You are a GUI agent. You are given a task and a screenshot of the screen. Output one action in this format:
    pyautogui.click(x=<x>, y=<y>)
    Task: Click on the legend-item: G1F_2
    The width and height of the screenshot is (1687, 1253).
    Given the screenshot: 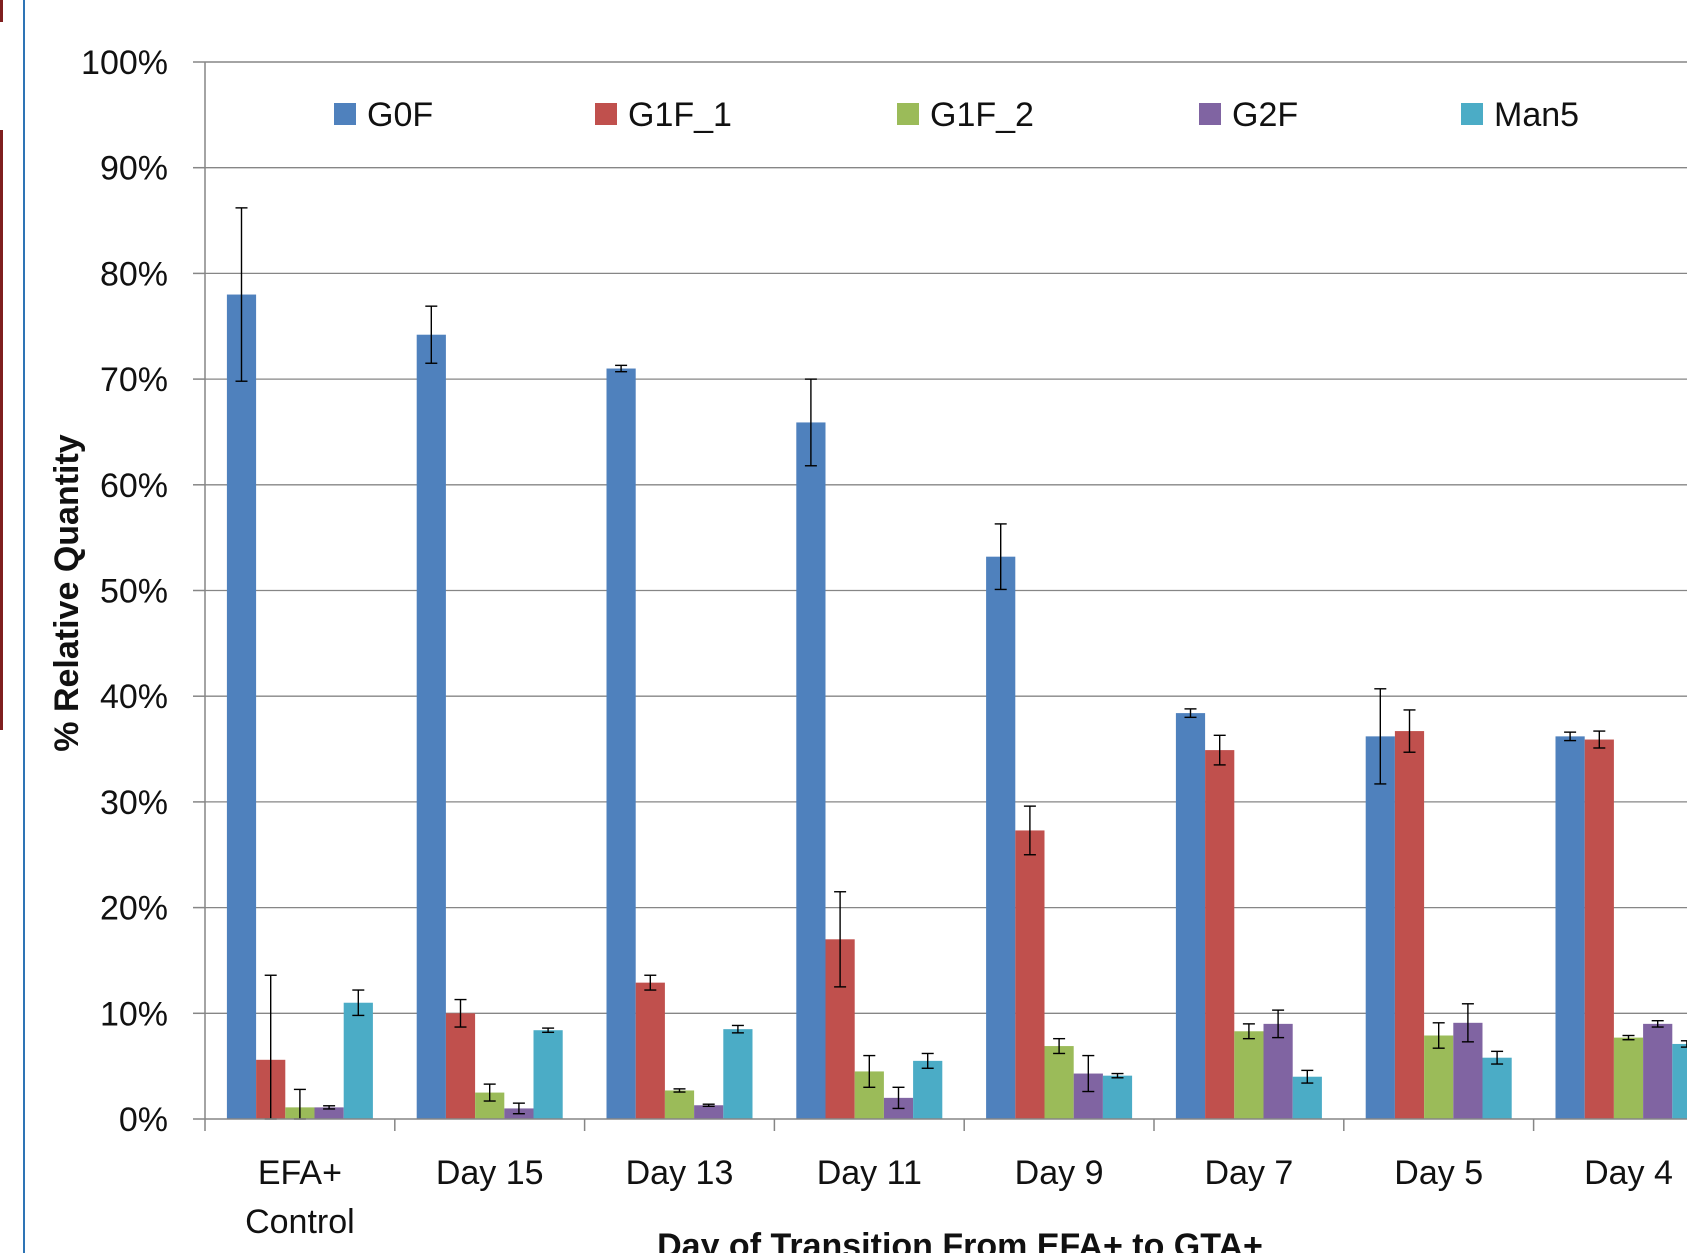 What is the action you would take?
    pyautogui.click(x=965, y=115)
    